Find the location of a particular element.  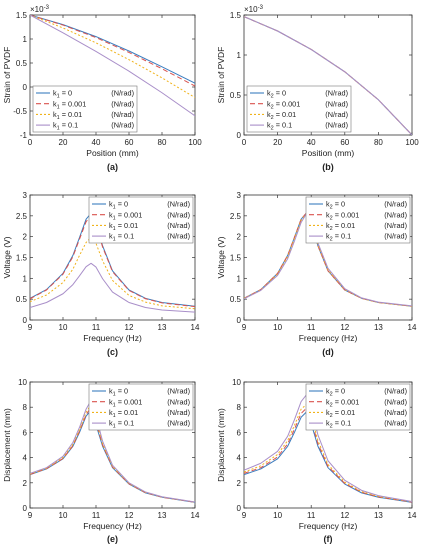

legend-label-1: k2 = 0.001 is located at coordinates (283, 104).